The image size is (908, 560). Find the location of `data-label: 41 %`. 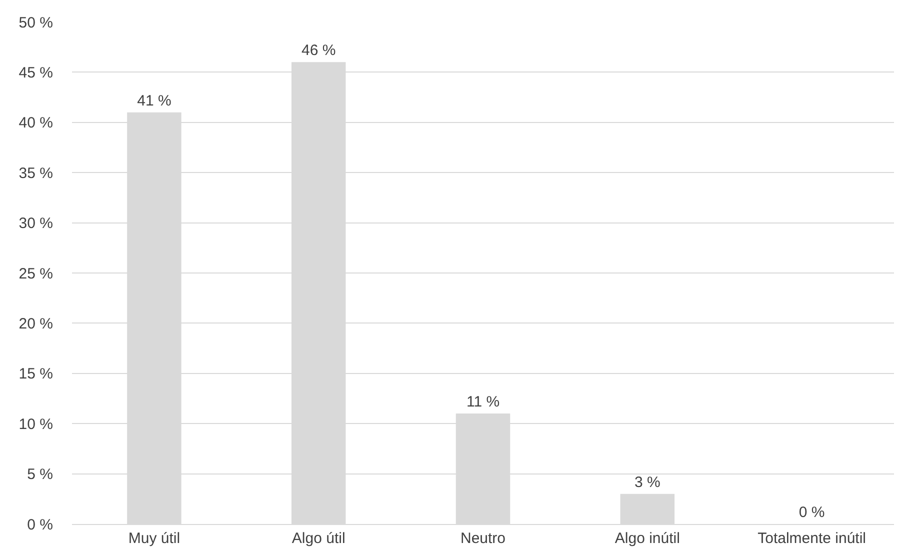

data-label: 41 % is located at coordinates (154, 101).